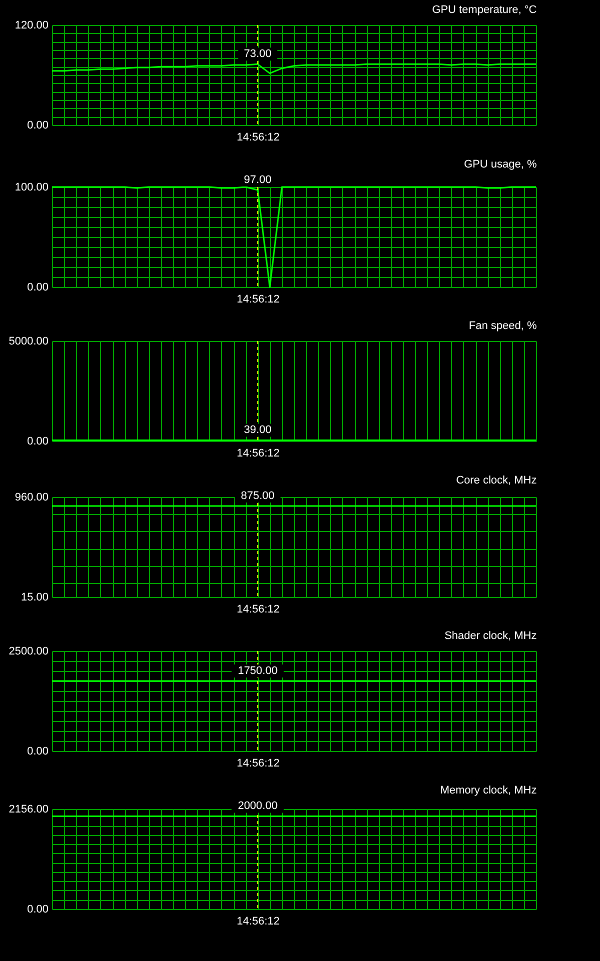 The image size is (600, 961). I want to click on y-tick-label: 100.00, so click(31, 188).